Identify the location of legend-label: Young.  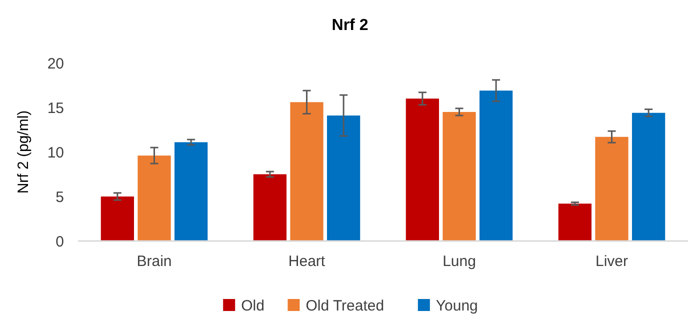
(457, 305).